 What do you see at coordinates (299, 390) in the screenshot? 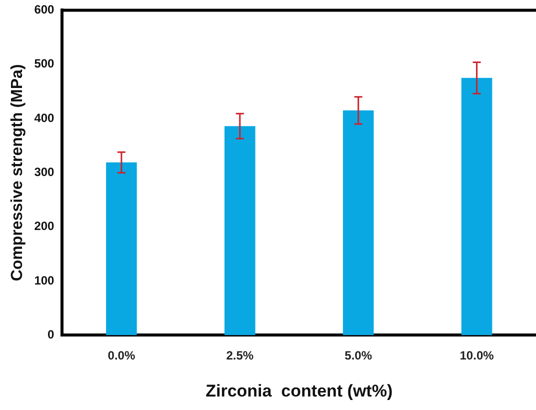
I see `x-axis-title: Zirconia content (wt%)` at bounding box center [299, 390].